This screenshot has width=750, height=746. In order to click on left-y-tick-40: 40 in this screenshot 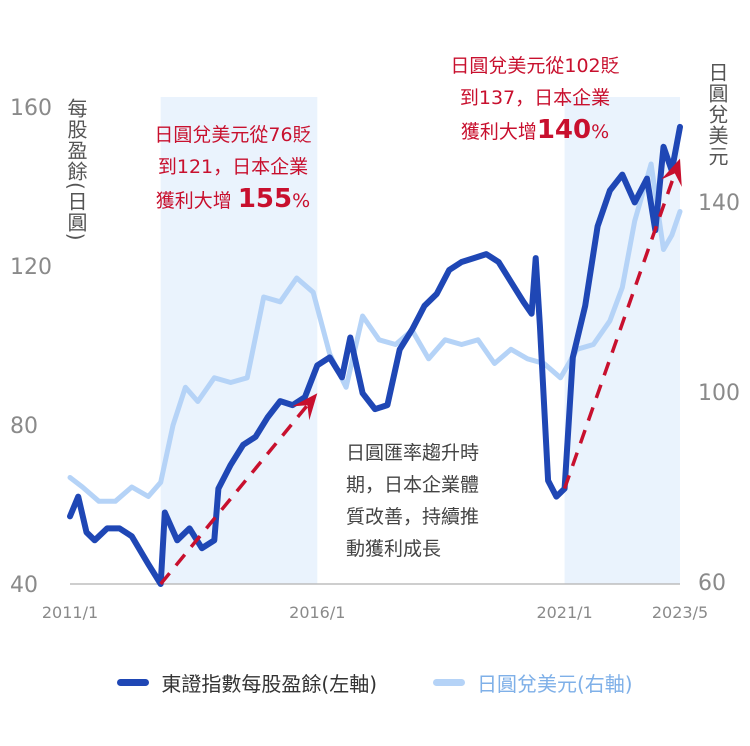, I will do `click(24, 585)`.